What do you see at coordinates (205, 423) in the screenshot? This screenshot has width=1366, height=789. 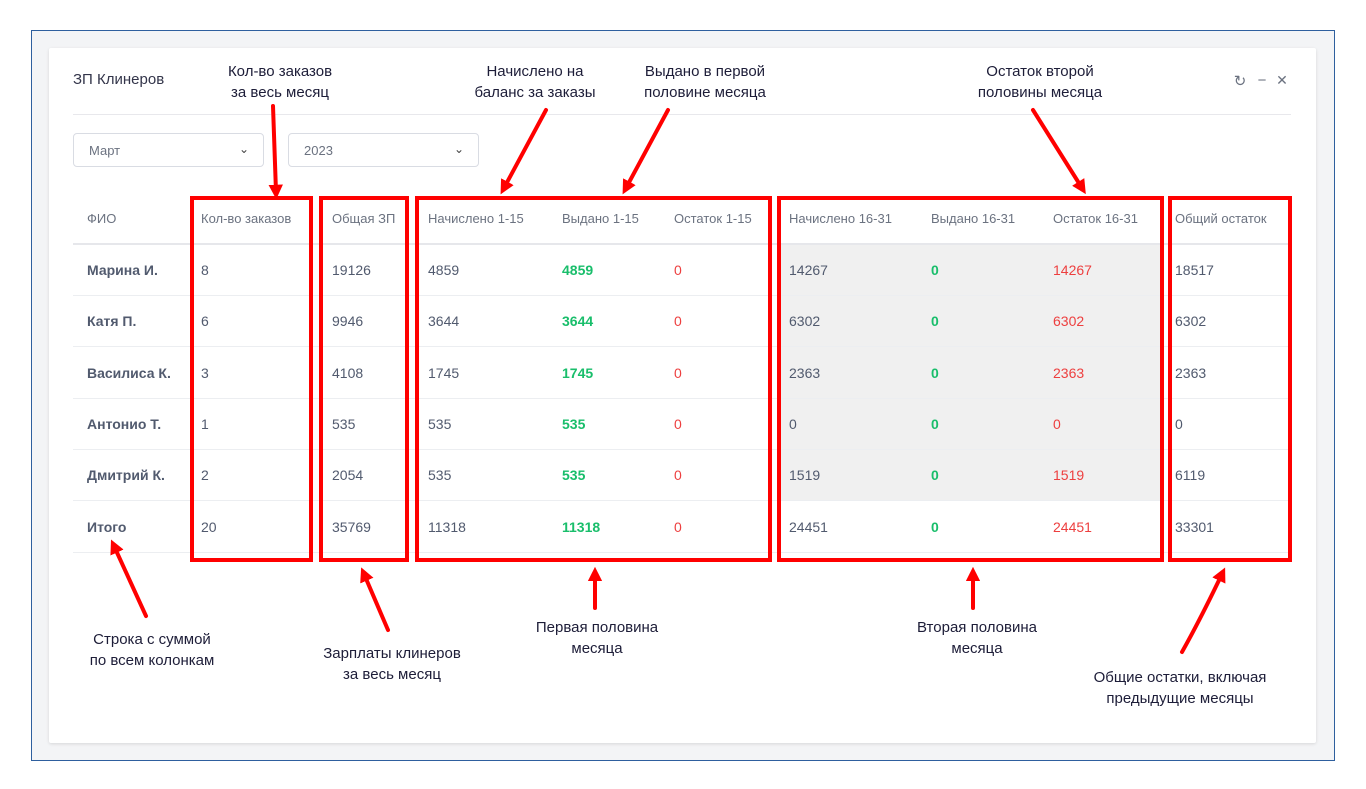 I see `cell-orders: 1` at bounding box center [205, 423].